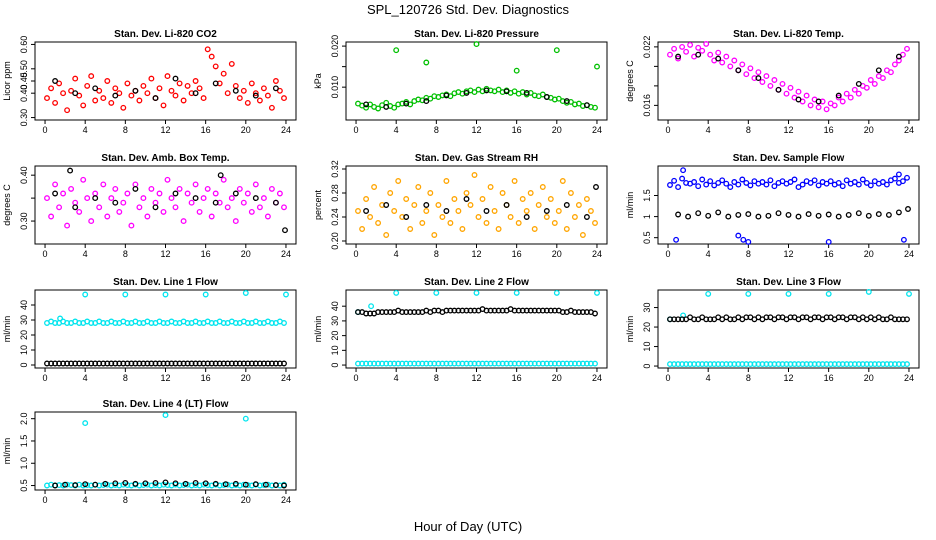 The width and height of the screenshot is (936, 540). What do you see at coordinates (788, 130) in the screenshot?
I see `x-tick-label: 12` at bounding box center [788, 130].